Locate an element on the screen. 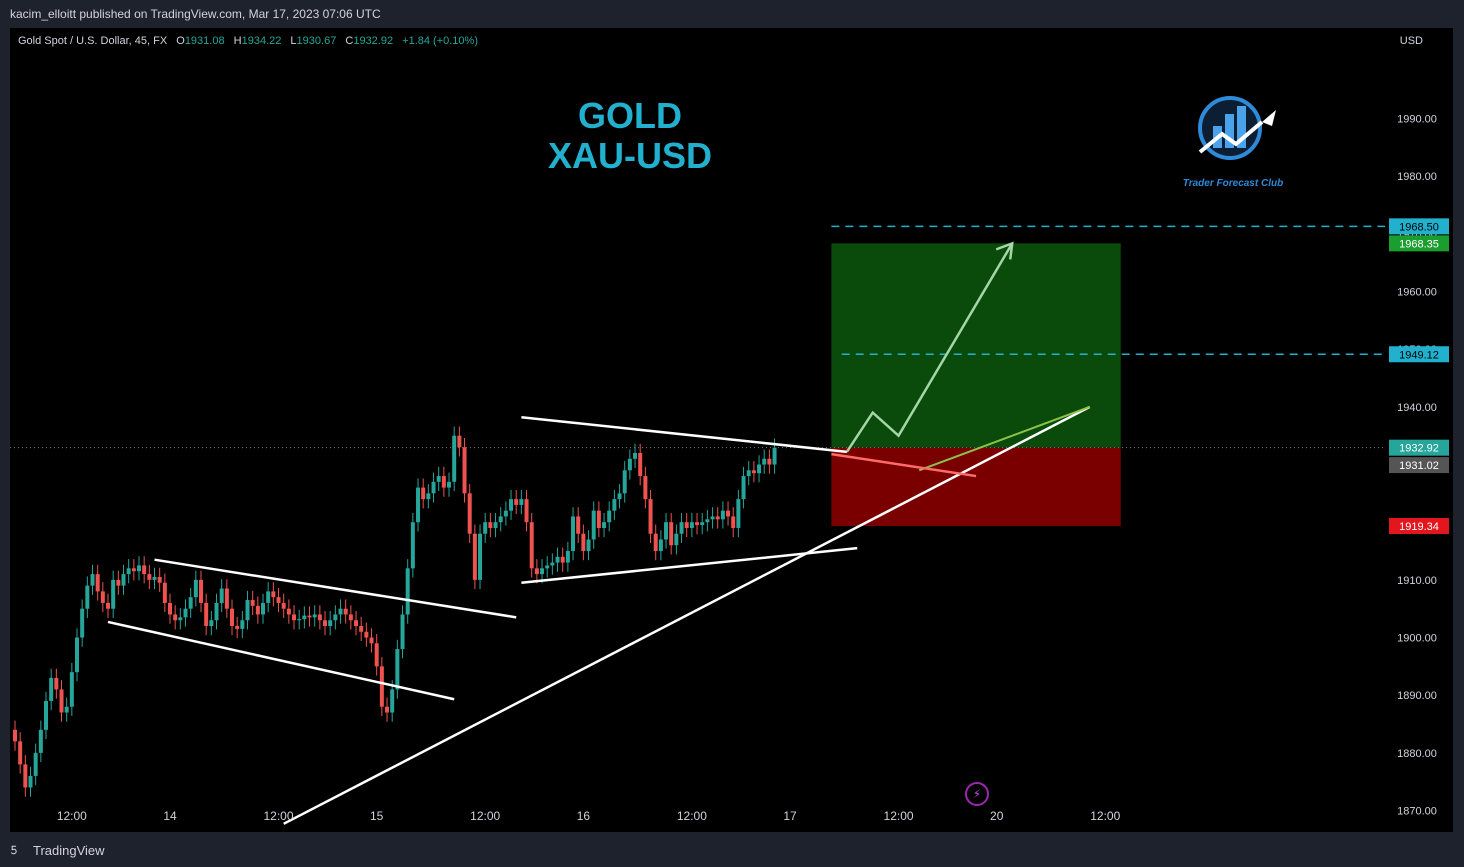  price-label: 1919.34 is located at coordinates (1419, 527).